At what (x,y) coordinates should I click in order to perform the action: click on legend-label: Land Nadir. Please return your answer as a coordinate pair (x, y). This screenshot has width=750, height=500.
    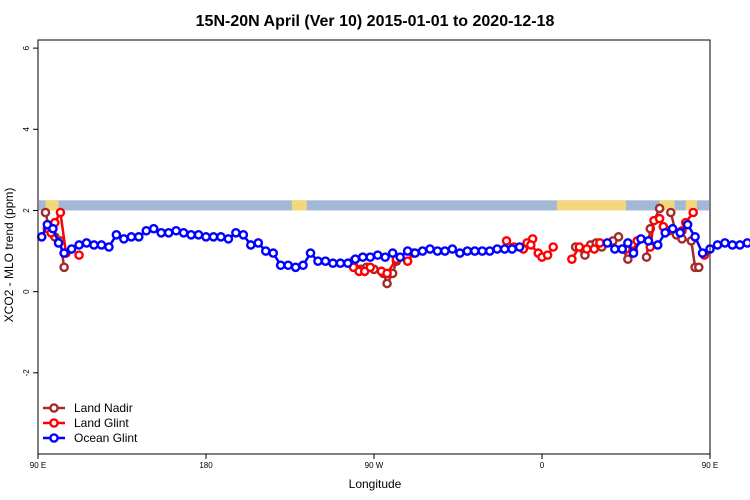
    Looking at the image, I should click on (103, 408).